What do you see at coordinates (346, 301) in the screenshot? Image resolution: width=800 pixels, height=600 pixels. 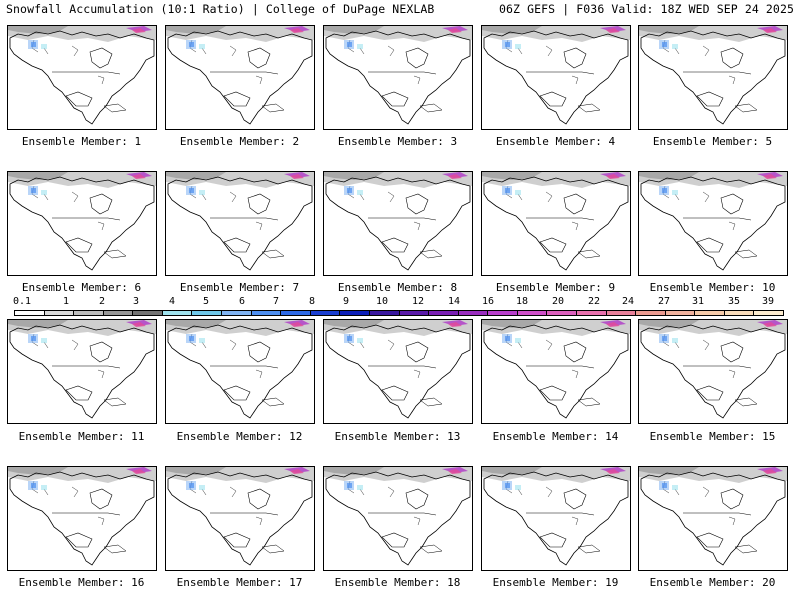 I see `legend-label: 9` at bounding box center [346, 301].